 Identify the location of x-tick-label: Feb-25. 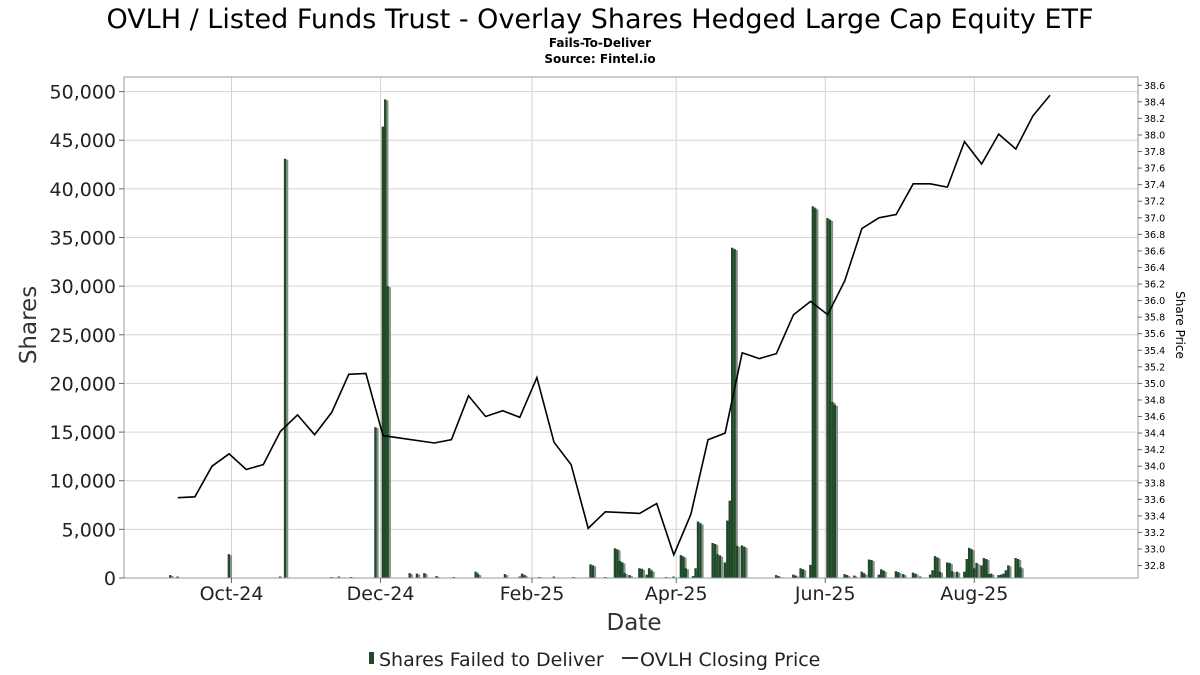
(532, 594).